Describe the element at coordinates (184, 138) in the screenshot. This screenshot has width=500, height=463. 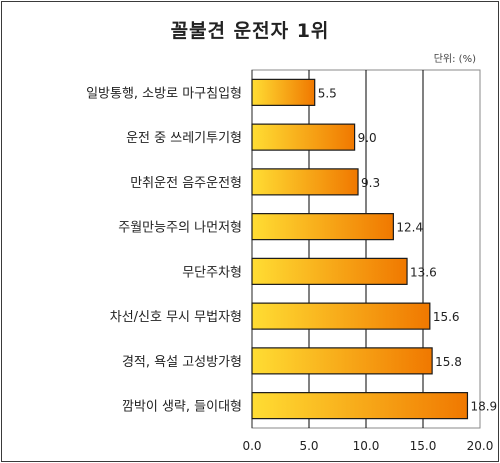
I see `category-label: 운전 중 쓰레기투기형` at that location.